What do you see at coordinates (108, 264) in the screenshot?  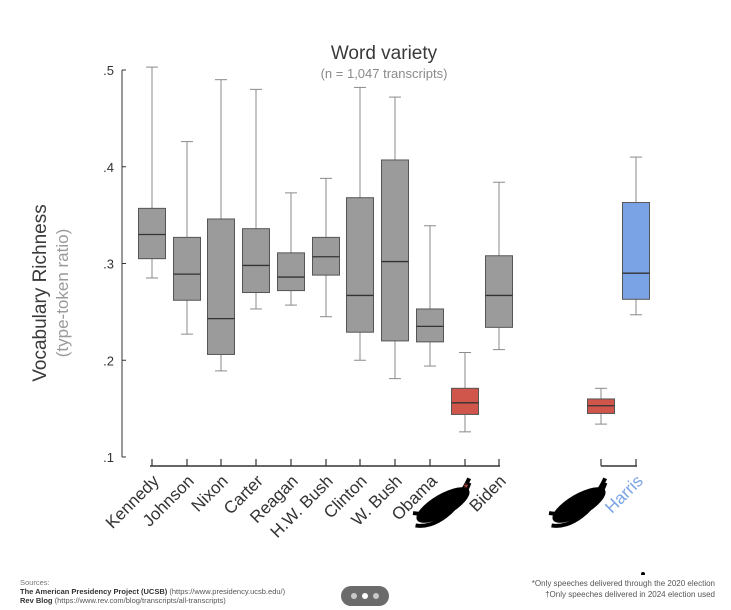 I see `y-tick-label: .3` at bounding box center [108, 264].